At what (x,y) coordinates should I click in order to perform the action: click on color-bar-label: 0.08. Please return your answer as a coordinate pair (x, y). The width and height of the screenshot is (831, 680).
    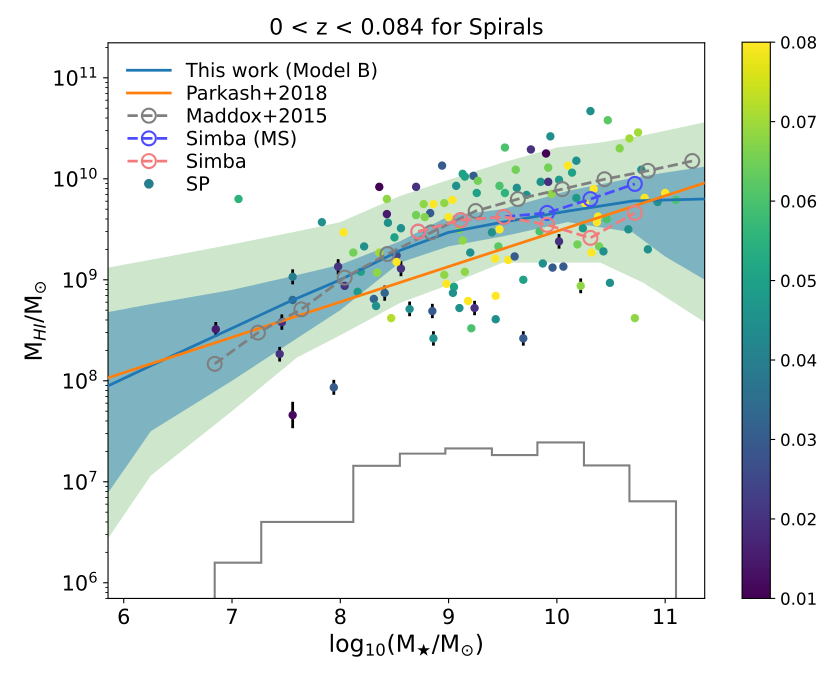
    Looking at the image, I should click on (798, 42).